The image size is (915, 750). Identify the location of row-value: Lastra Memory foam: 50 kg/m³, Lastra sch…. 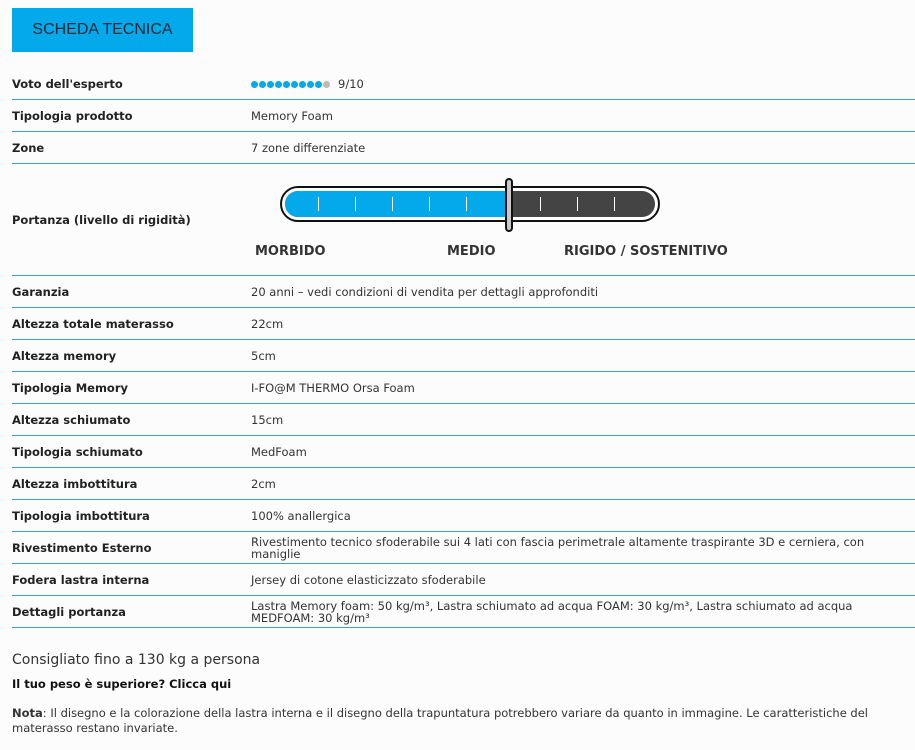
(552, 611).